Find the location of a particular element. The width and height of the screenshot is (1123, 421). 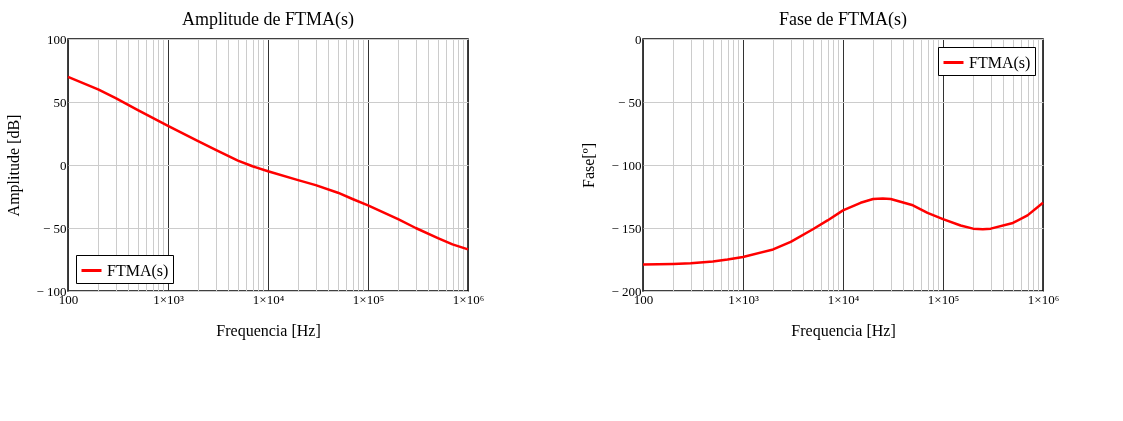

y-axis-title: Amplitude [dB] is located at coordinates (14, 165).